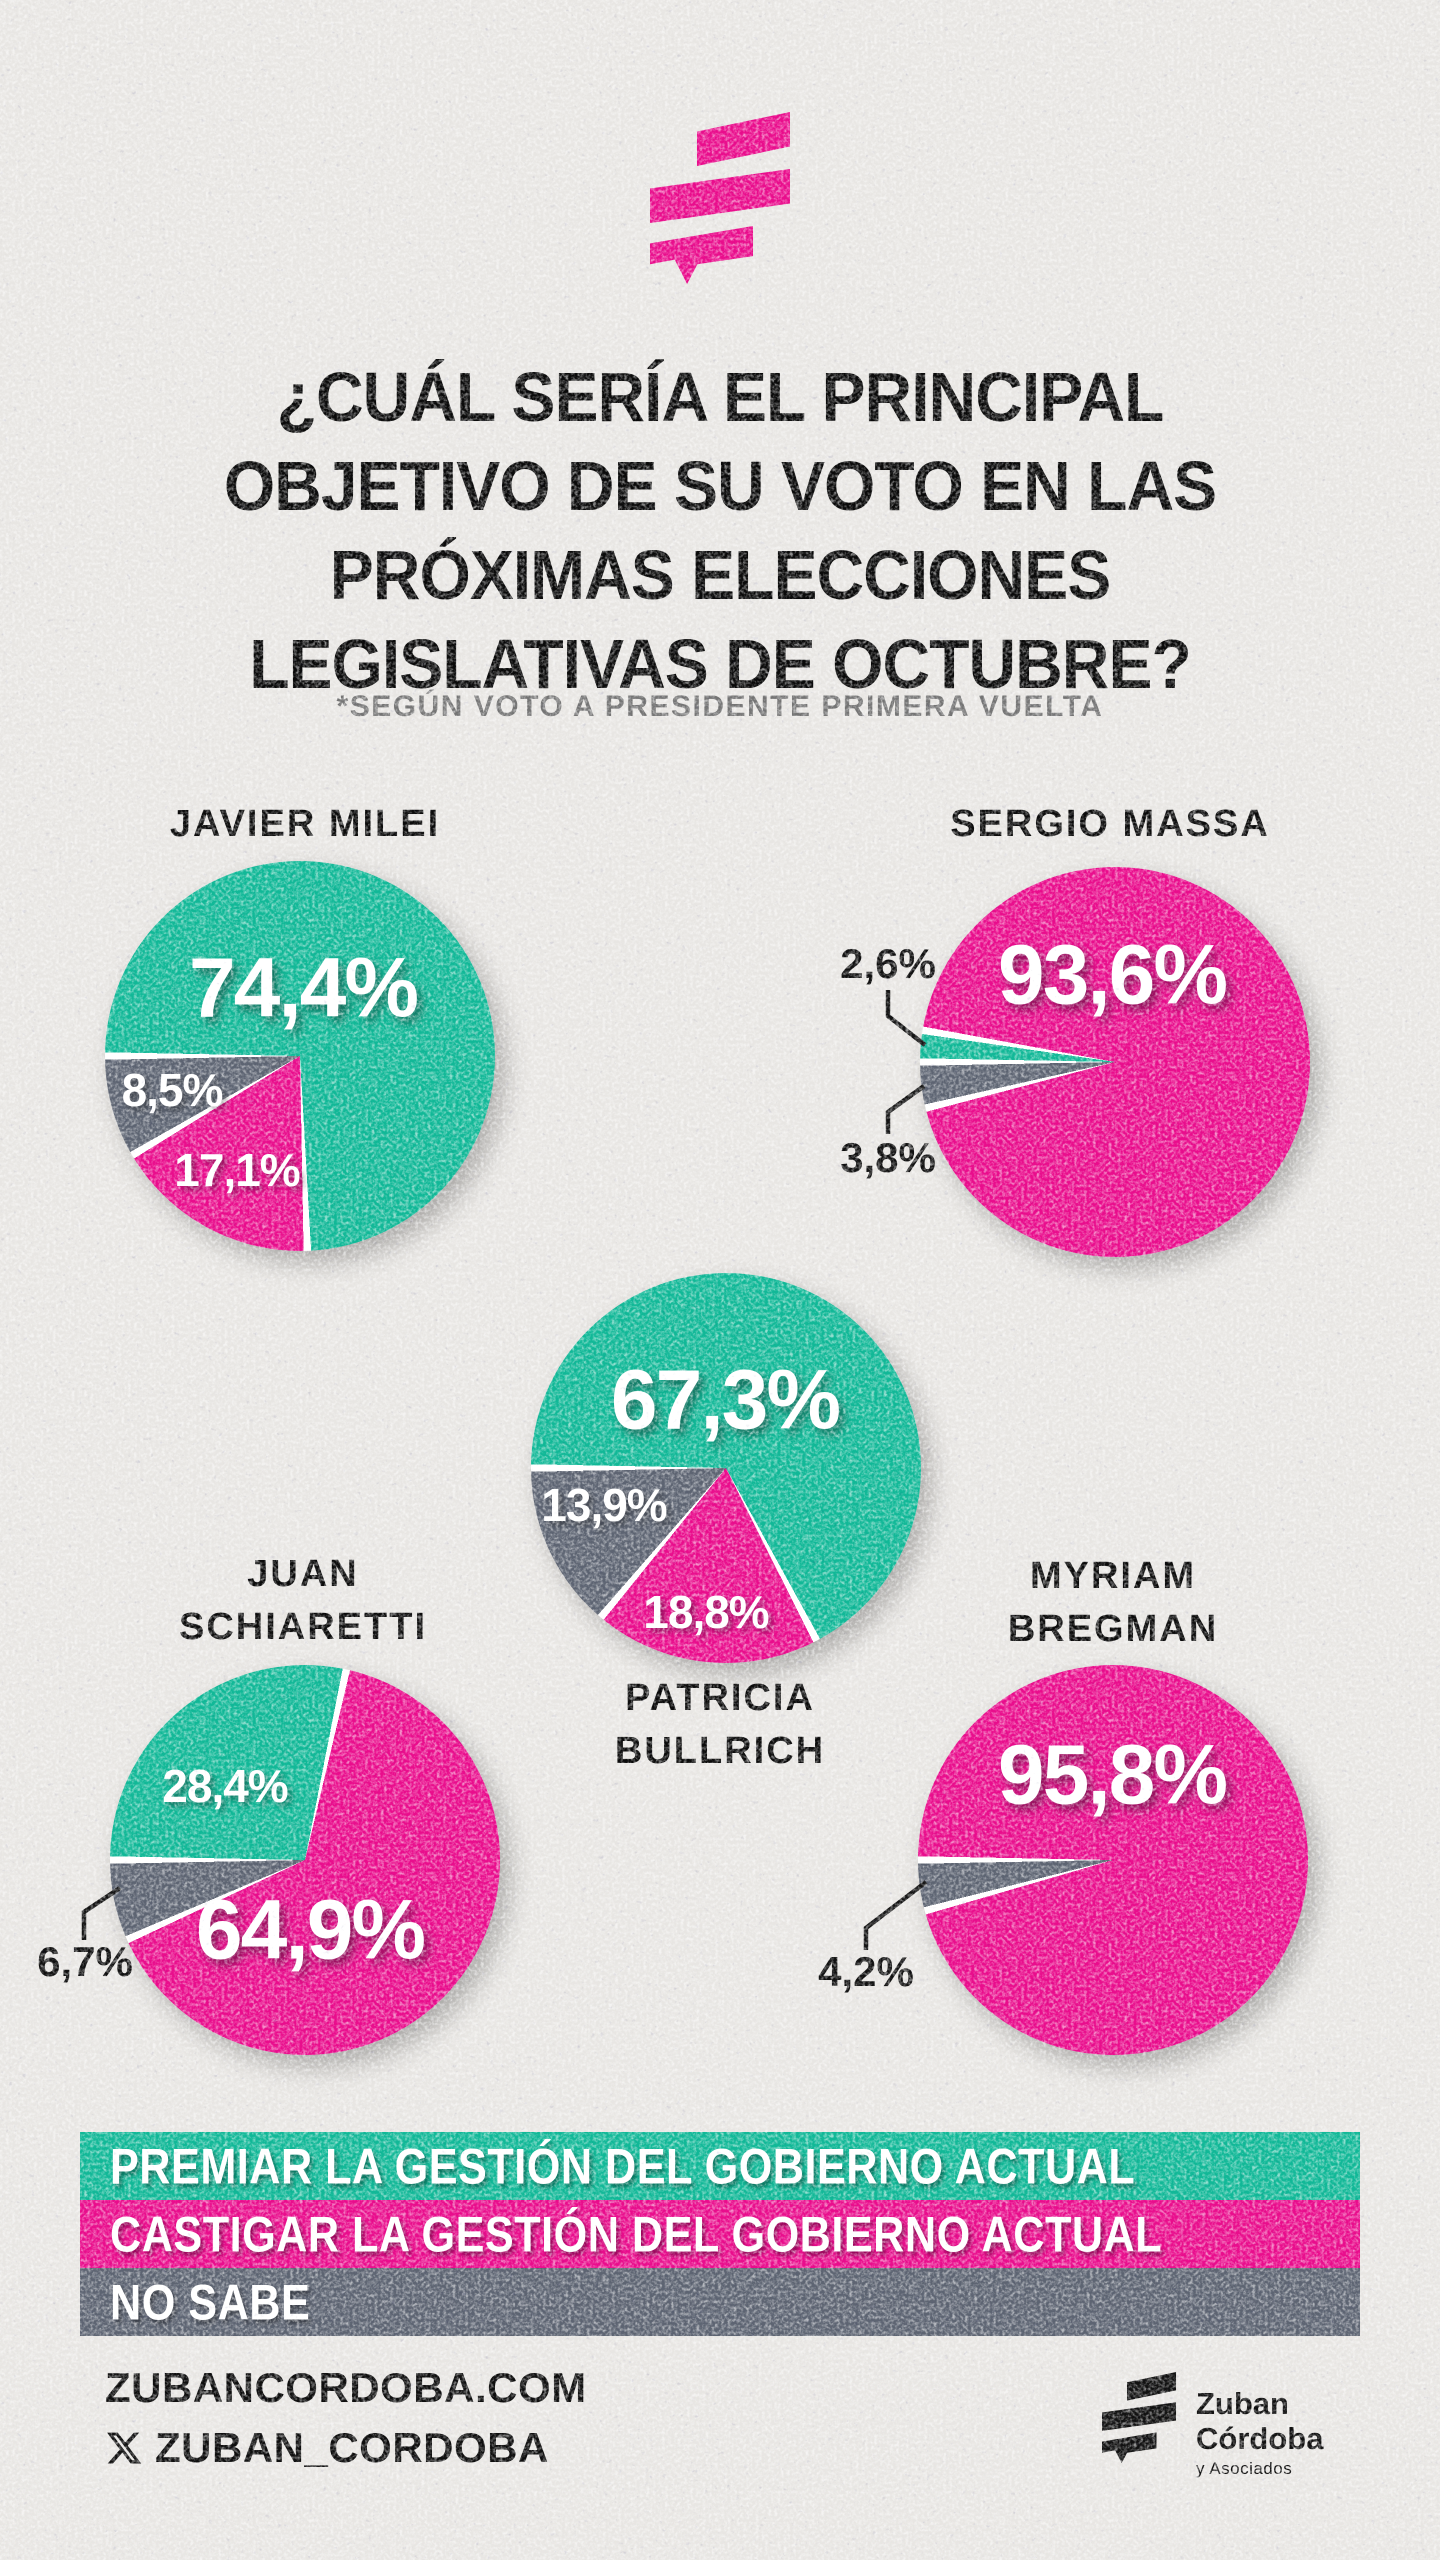 The height and width of the screenshot is (2560, 1440). What do you see at coordinates (905, 1109) in the screenshot?
I see `leader-line-massa-nosabe` at bounding box center [905, 1109].